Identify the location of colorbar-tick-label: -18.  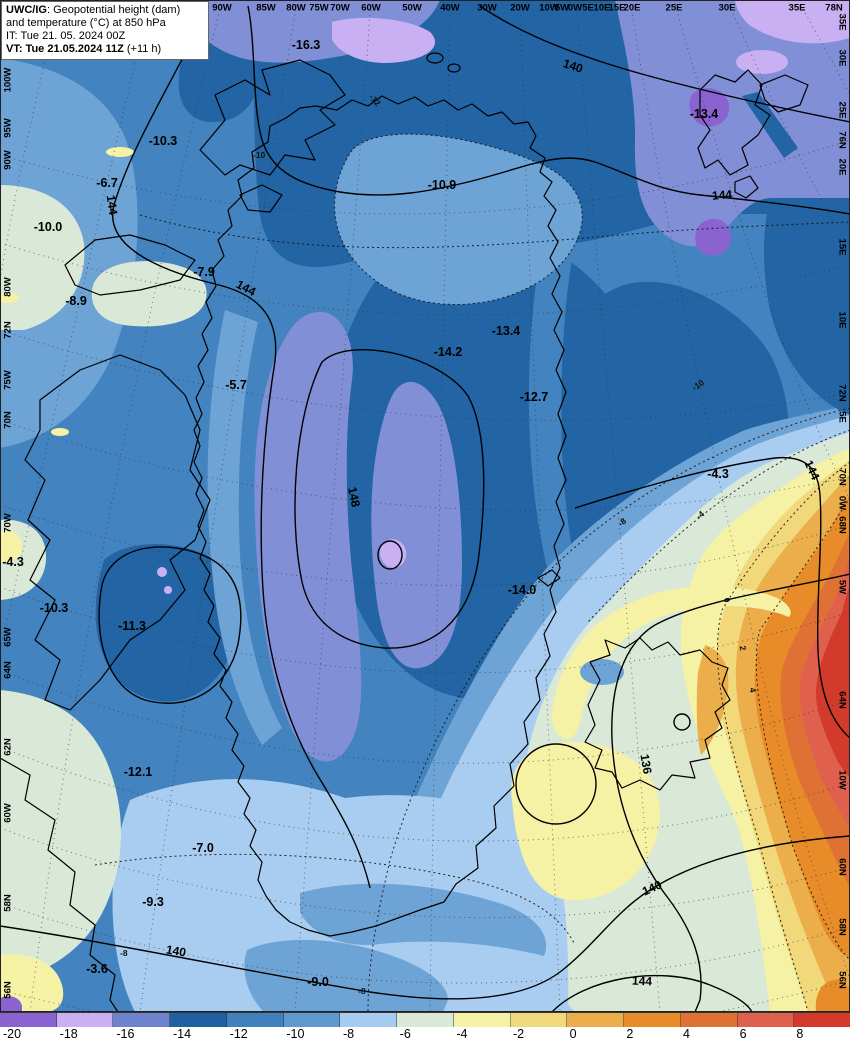
(68, 1034).